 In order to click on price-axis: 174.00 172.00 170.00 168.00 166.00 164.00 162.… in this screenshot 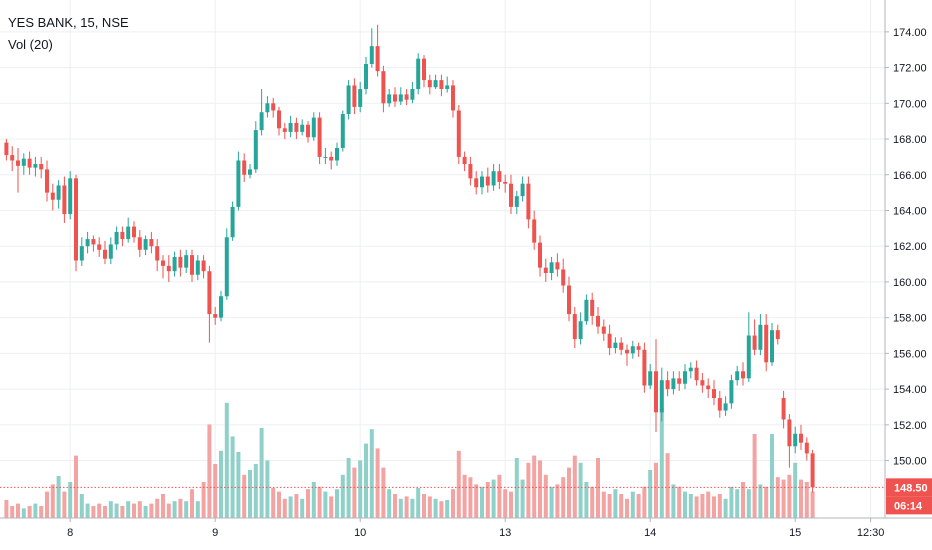, I will do `click(905, 259)`.